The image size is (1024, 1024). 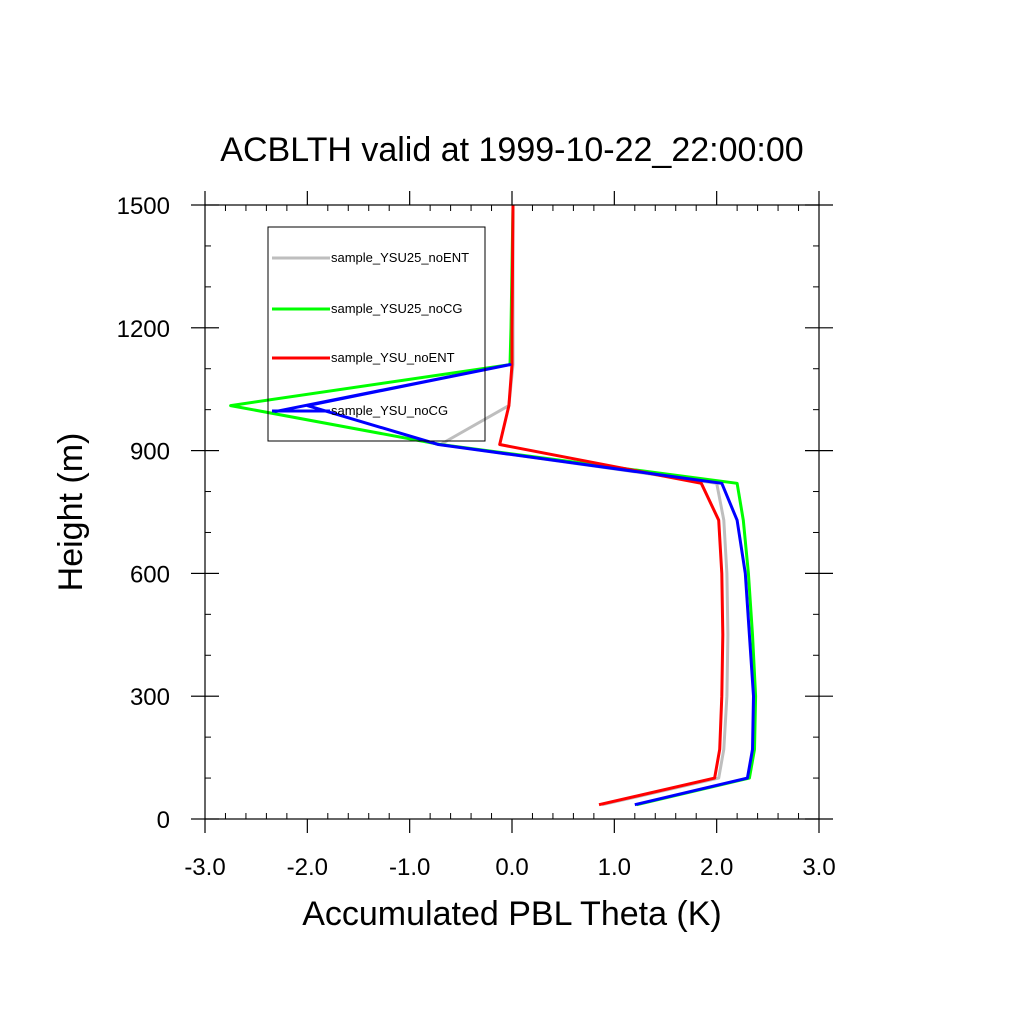 I want to click on x-tick-label-3: 0.0, so click(x=511, y=867).